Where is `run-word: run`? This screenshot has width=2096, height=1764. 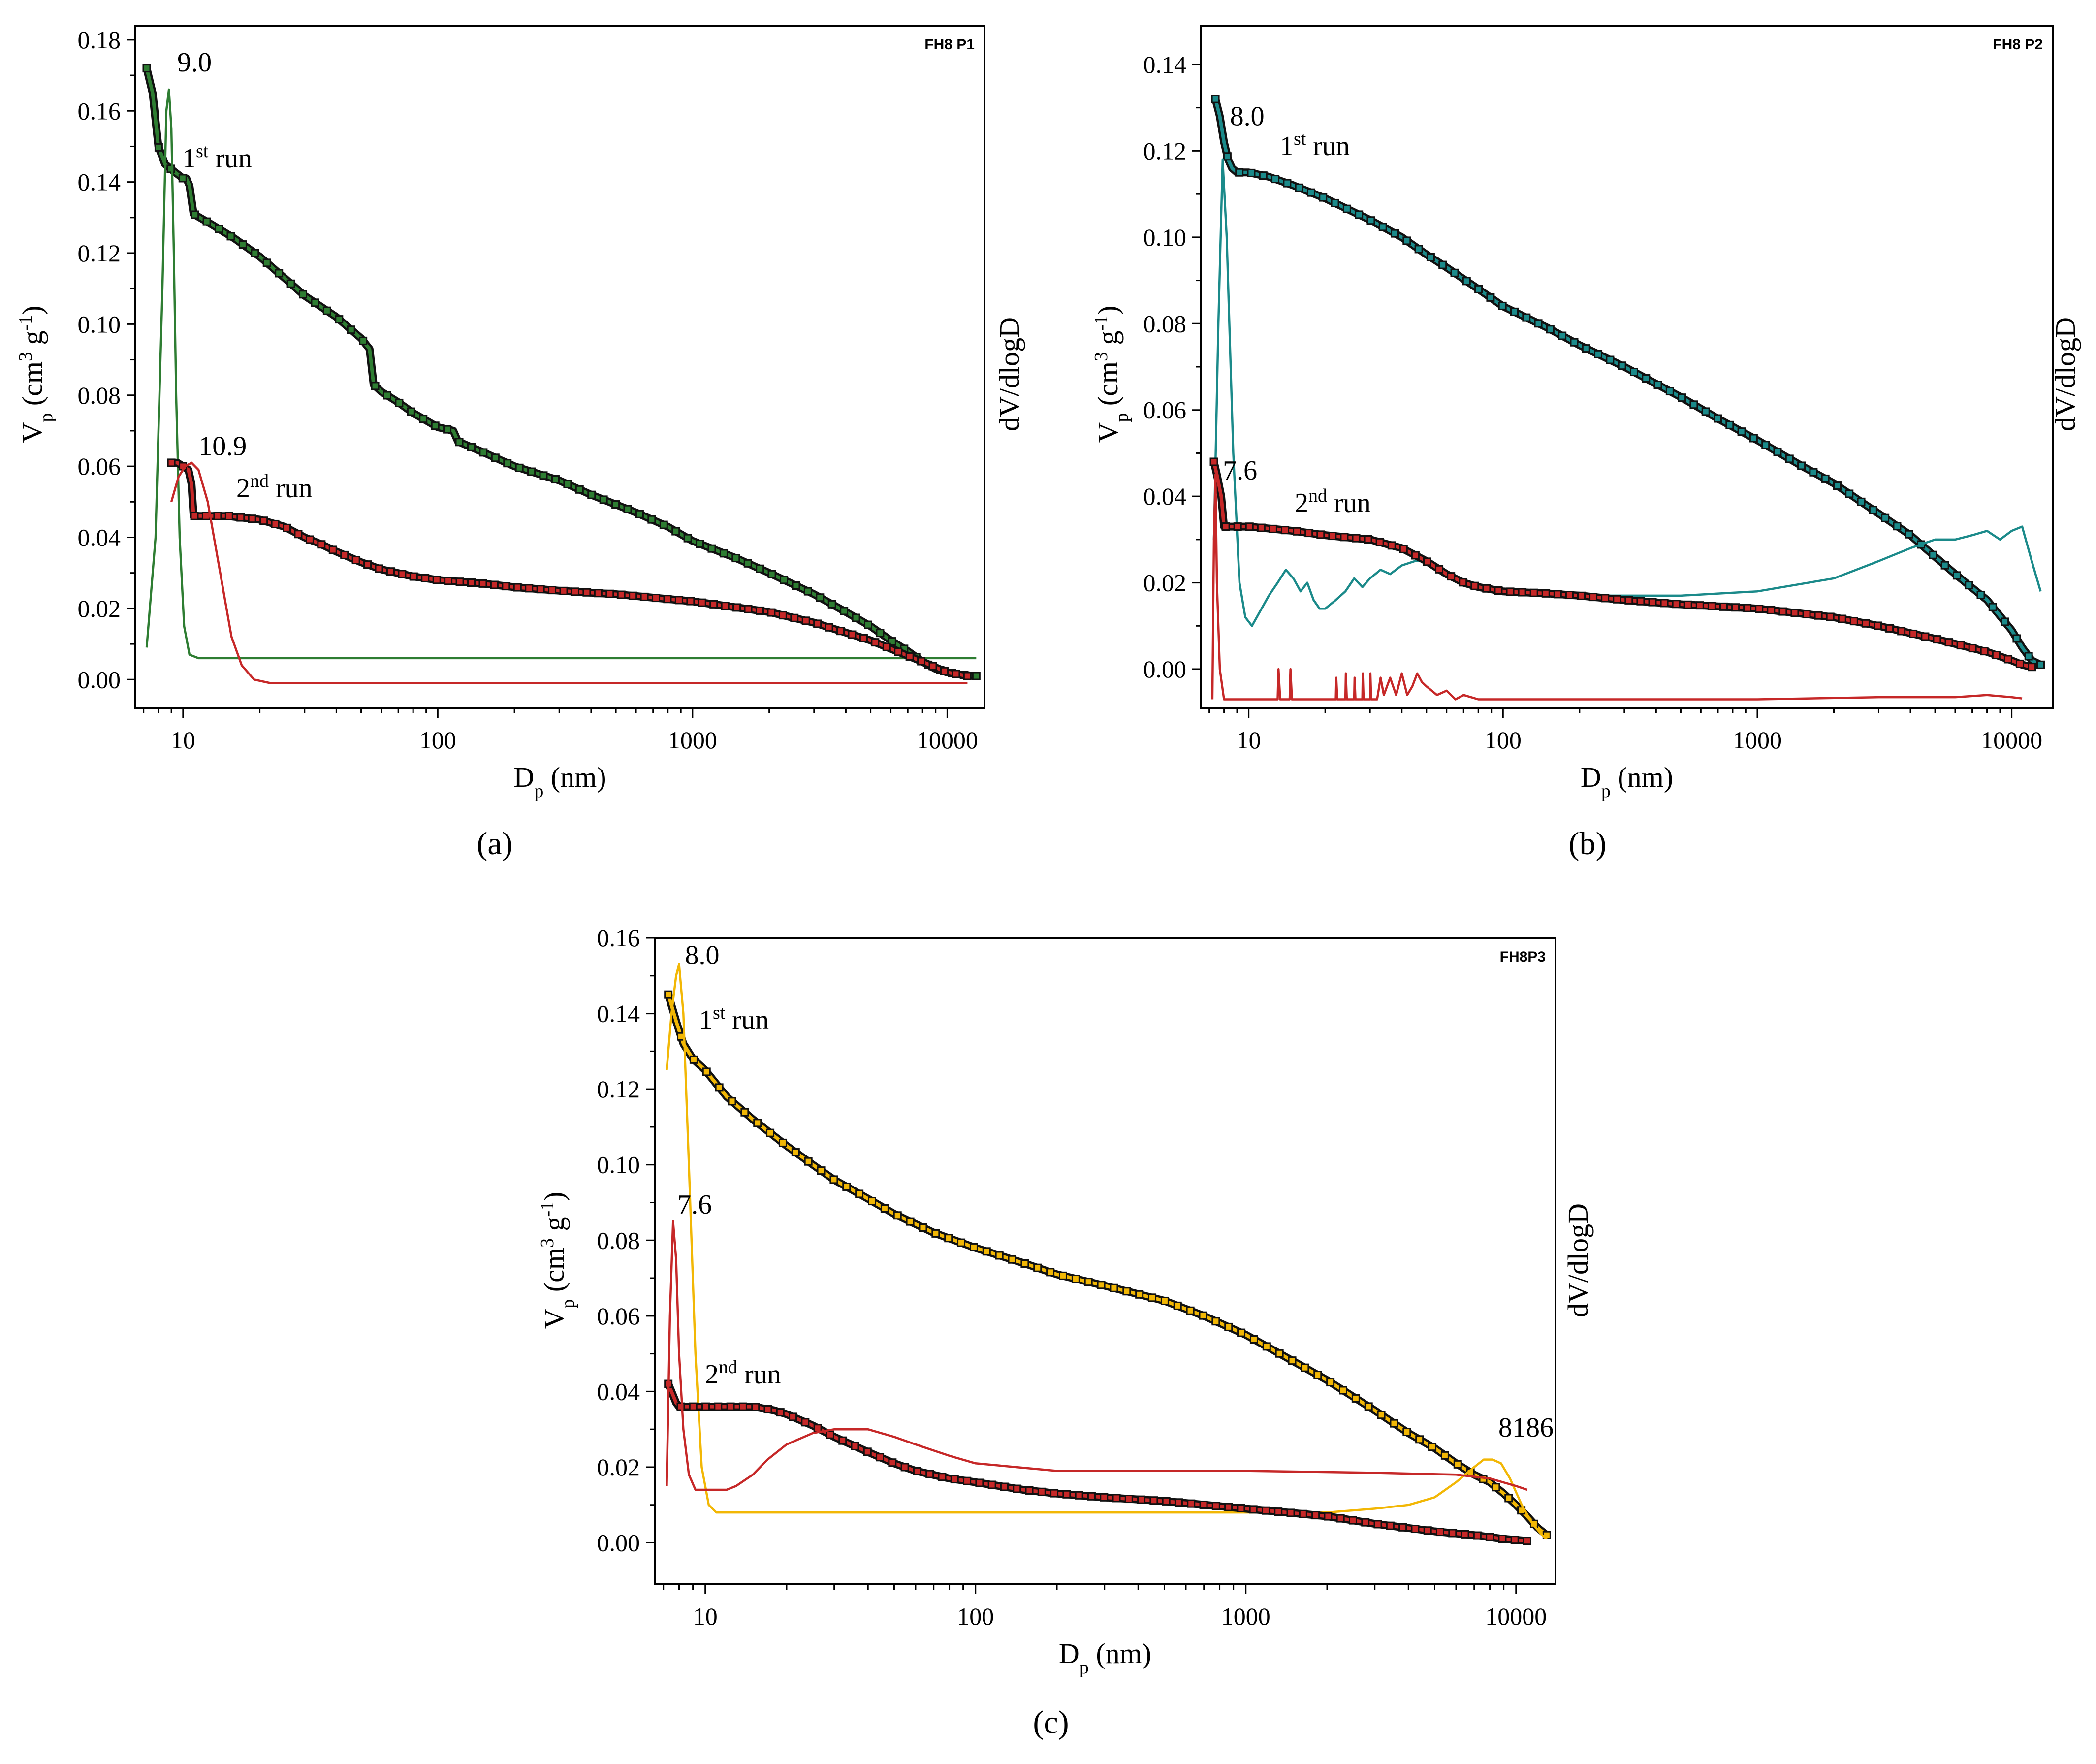 run-word: run is located at coordinates (1349, 503).